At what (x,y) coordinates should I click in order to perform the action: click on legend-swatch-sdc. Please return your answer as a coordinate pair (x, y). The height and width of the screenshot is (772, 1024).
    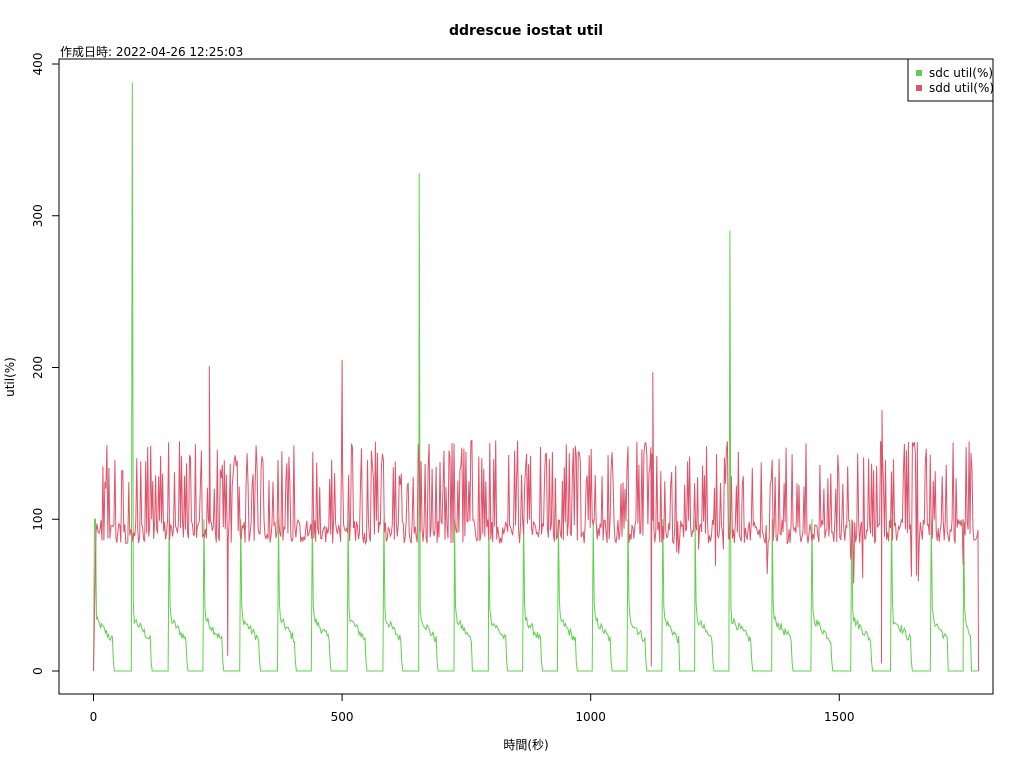
    Looking at the image, I should click on (919, 73).